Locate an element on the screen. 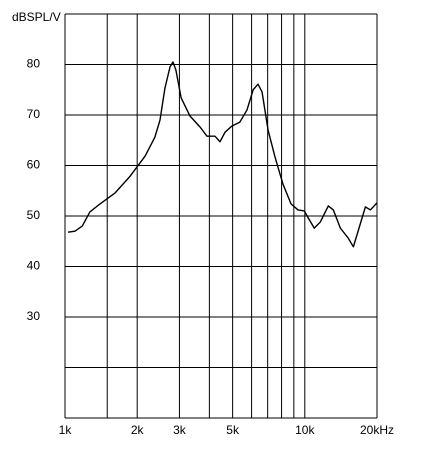 The width and height of the screenshot is (440, 460). x-tick-label: 5k is located at coordinates (233, 430).